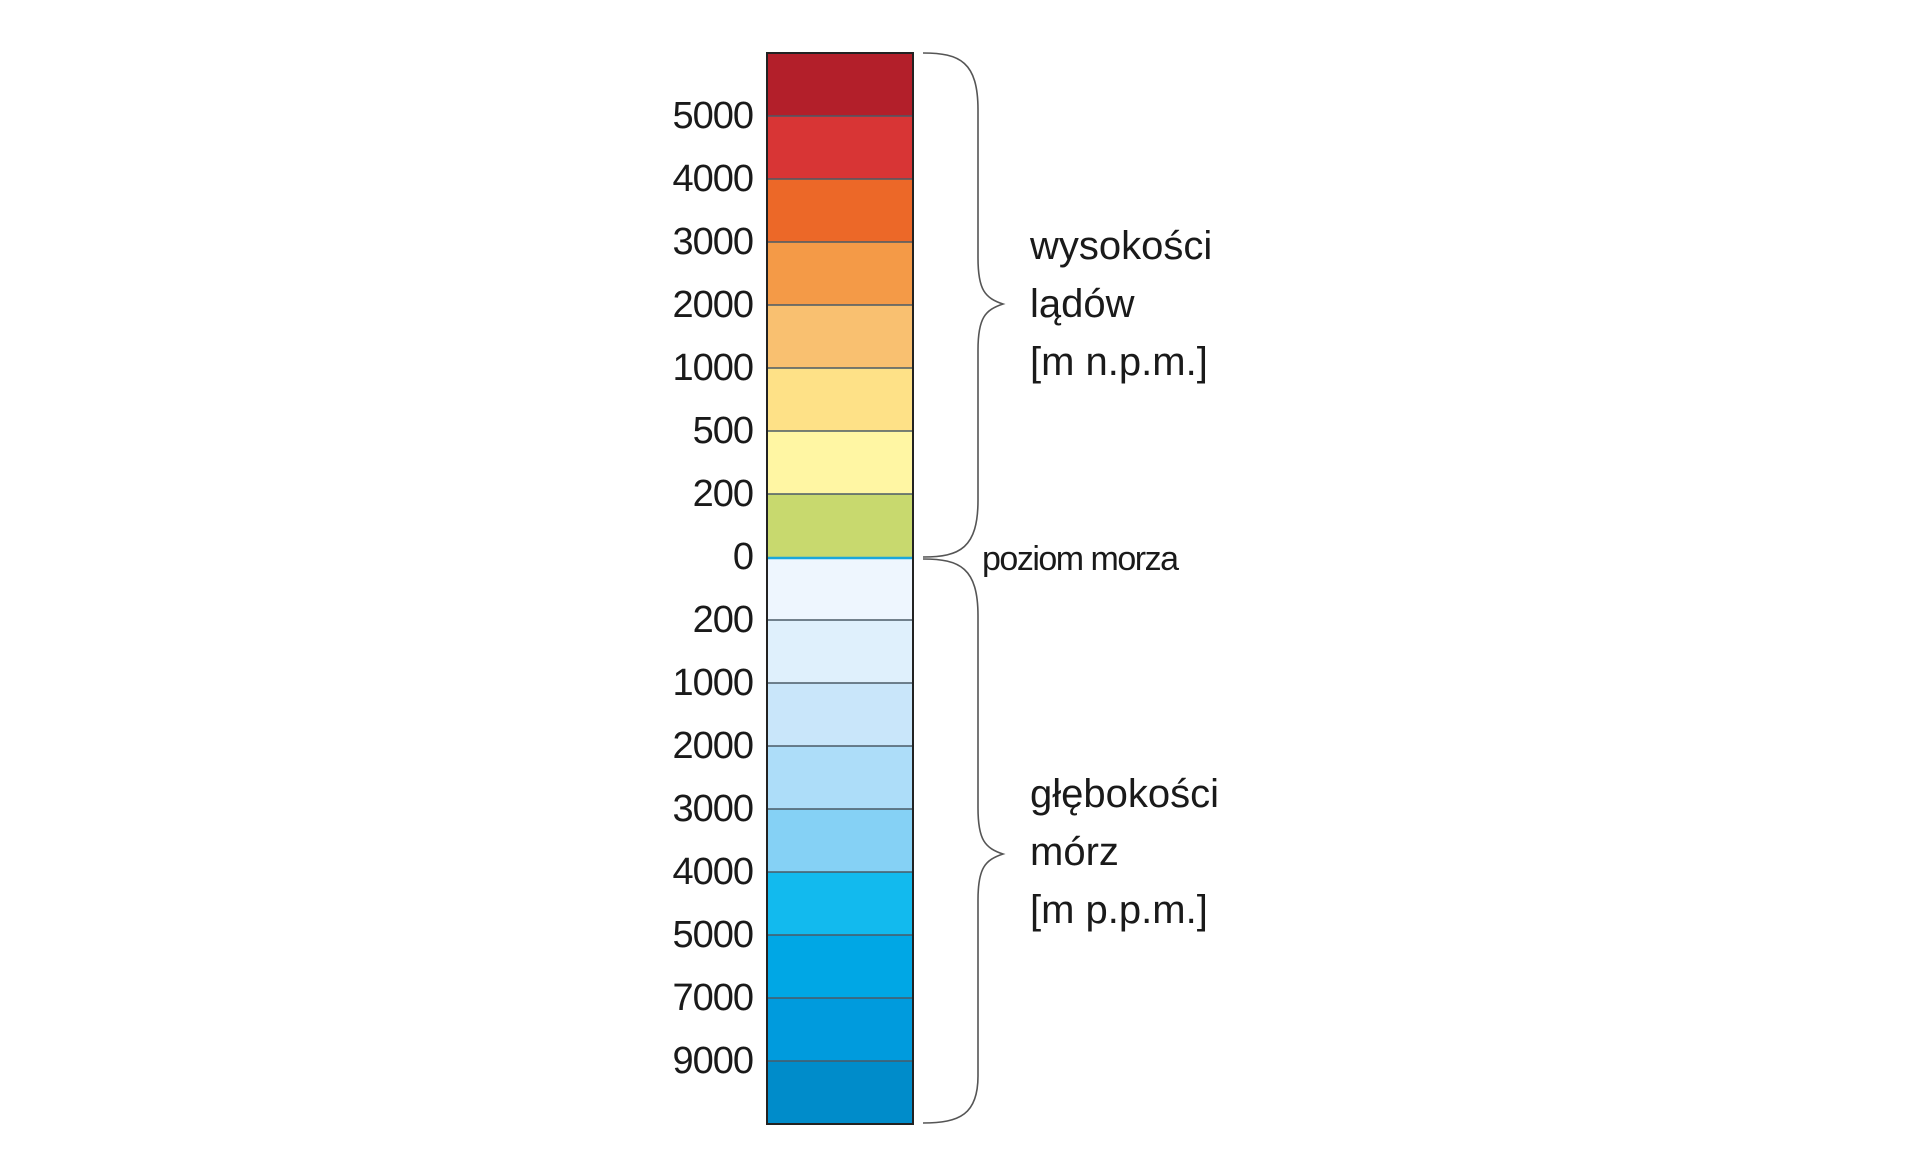 The height and width of the screenshot is (1169, 1920). What do you see at coordinates (964, 305) in the screenshot?
I see `land-brace` at bounding box center [964, 305].